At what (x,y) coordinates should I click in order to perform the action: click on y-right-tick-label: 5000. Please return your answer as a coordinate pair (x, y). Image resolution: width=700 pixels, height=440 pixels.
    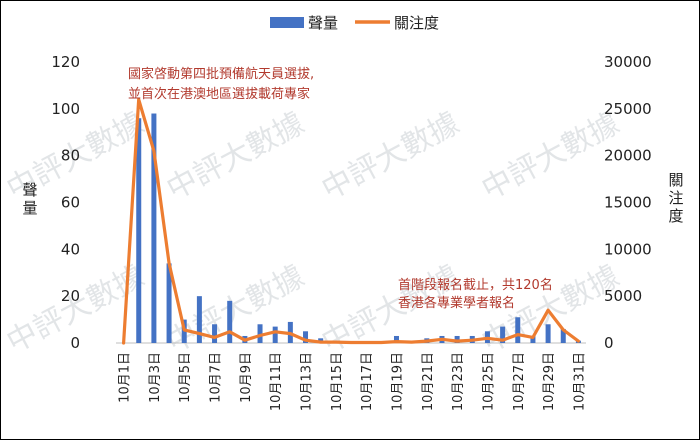
    Looking at the image, I should click on (623, 296).